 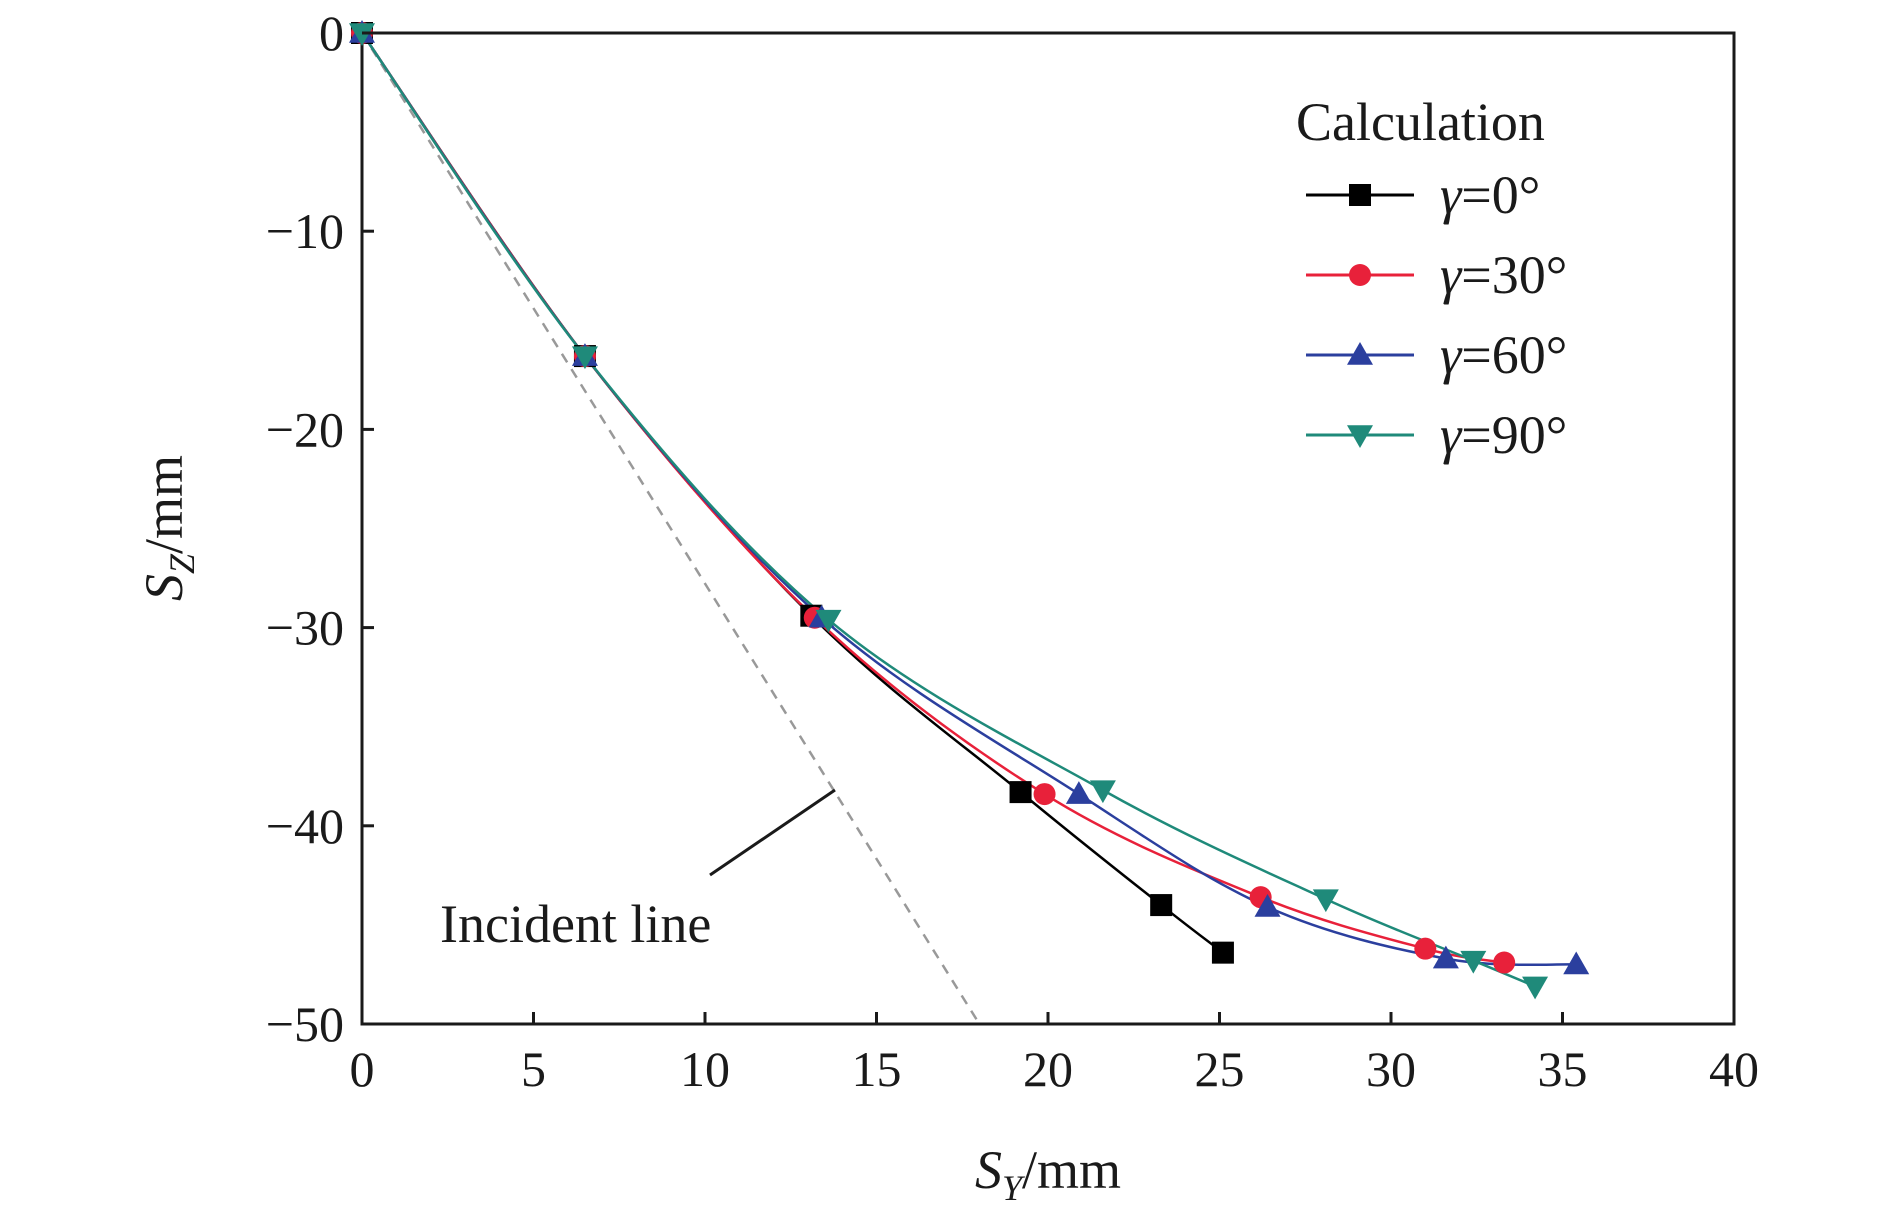 I want to click on y-tick-label-5: −50, so click(x=305, y=1024).